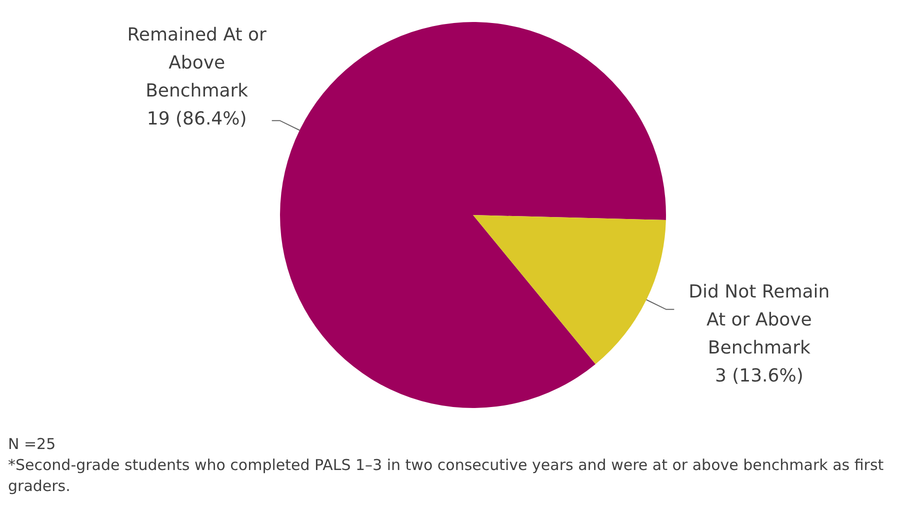 The height and width of the screenshot is (512, 914). What do you see at coordinates (759, 375) in the screenshot?
I see `data-label: 3 (13.6%)` at bounding box center [759, 375].